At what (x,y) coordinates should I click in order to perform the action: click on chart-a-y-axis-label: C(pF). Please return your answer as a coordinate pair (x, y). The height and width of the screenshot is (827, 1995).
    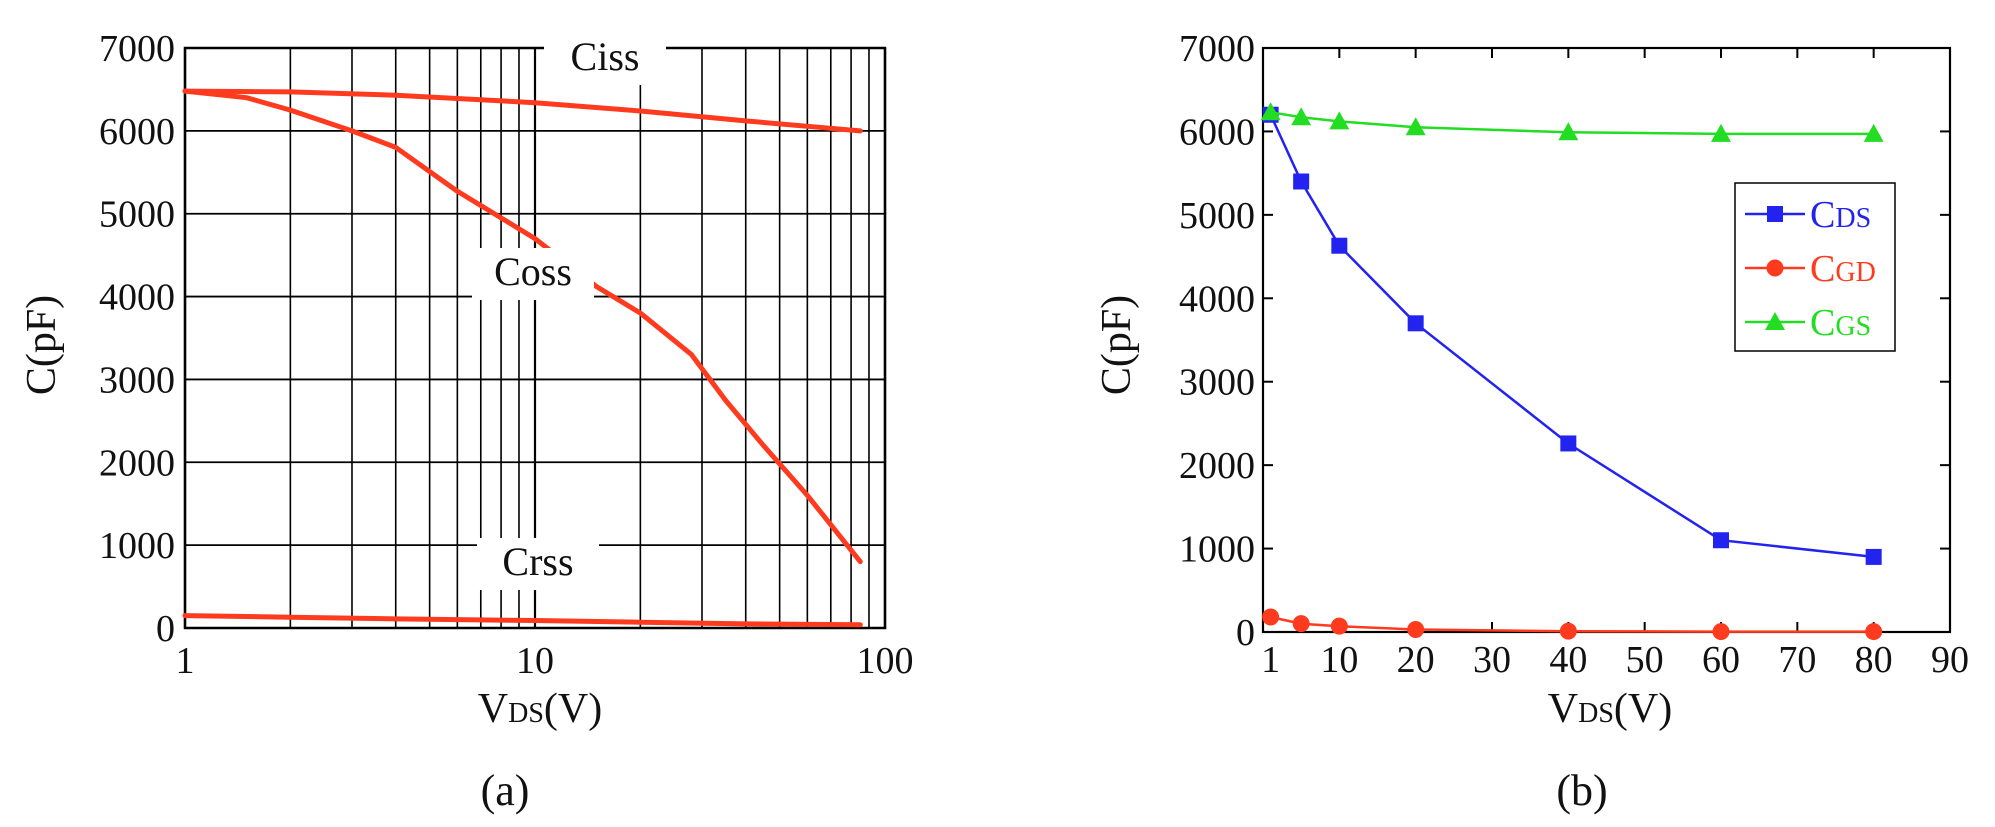
    Looking at the image, I should click on (42, 345).